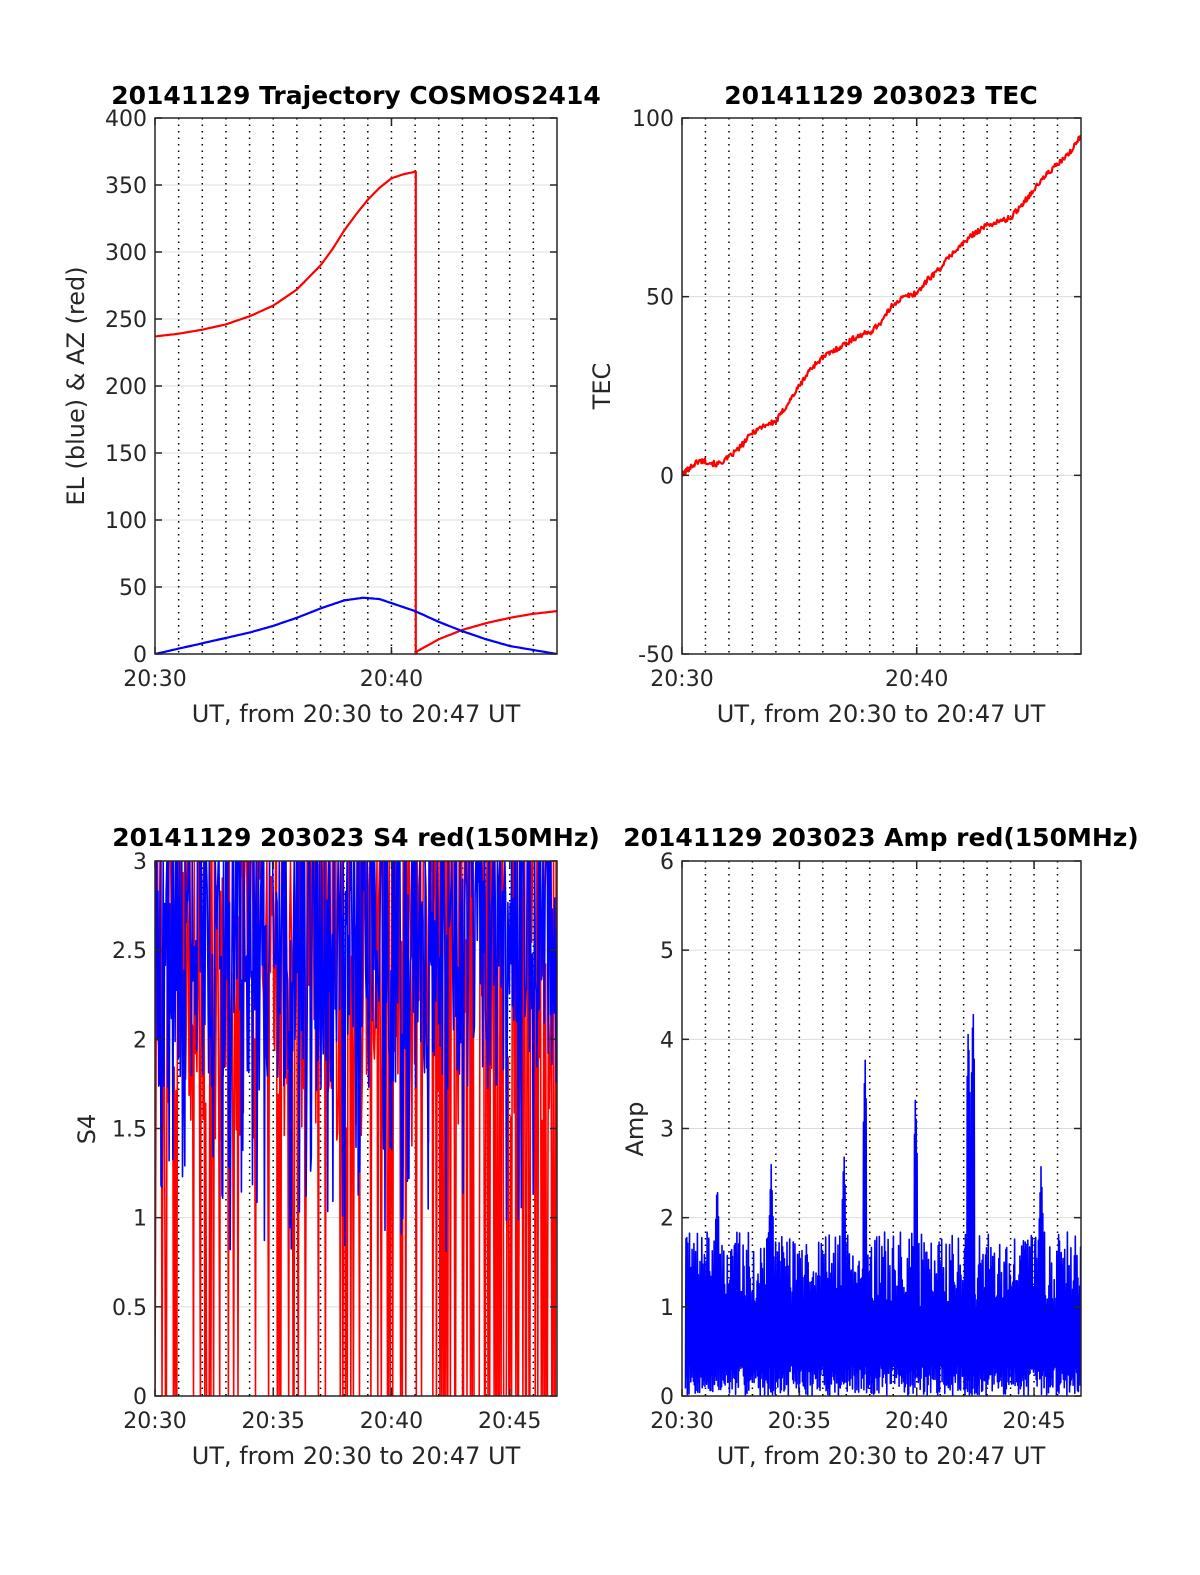  What do you see at coordinates (87, 1129) in the screenshot?
I see `s4-chart-ylabel: S4` at bounding box center [87, 1129].